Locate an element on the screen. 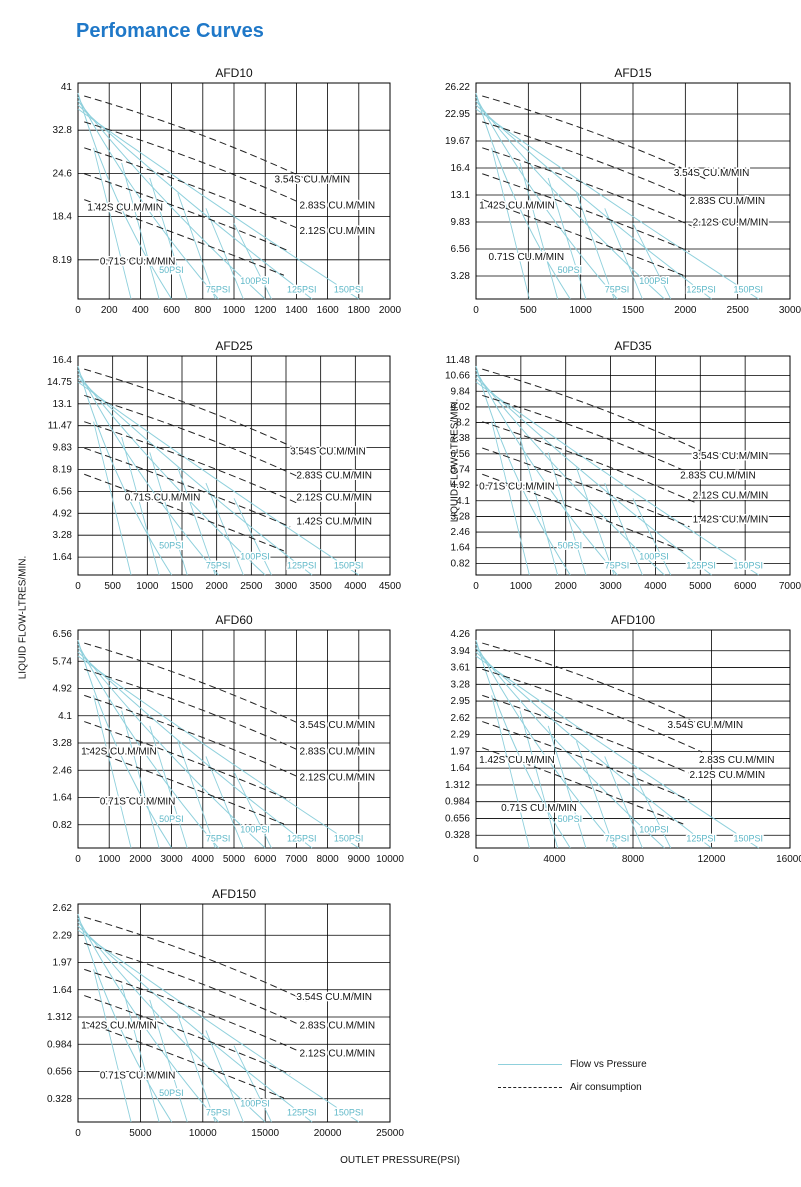 The height and width of the screenshot is (1187, 801). chart-title: AFD15 is located at coordinates (633, 73).